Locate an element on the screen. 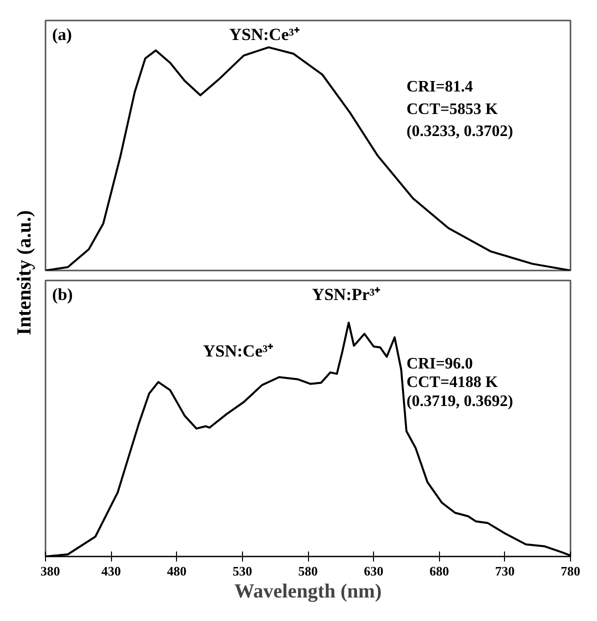  text: YSN:Ce³⁺ is located at coordinates (264, 34).